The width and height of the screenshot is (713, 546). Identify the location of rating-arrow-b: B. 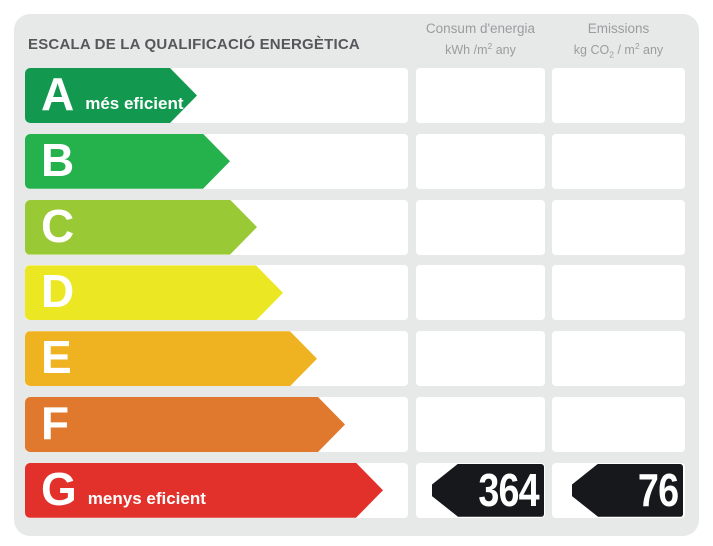
(127, 161).